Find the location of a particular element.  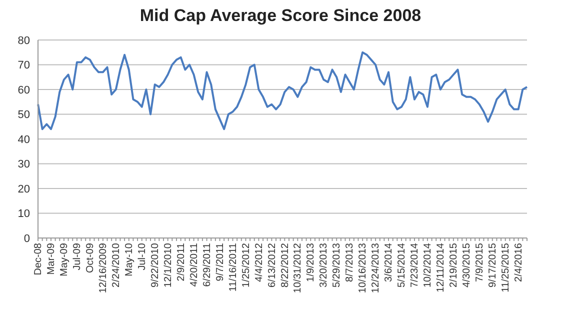

x-tick-label: May-09 is located at coordinates (64, 259).